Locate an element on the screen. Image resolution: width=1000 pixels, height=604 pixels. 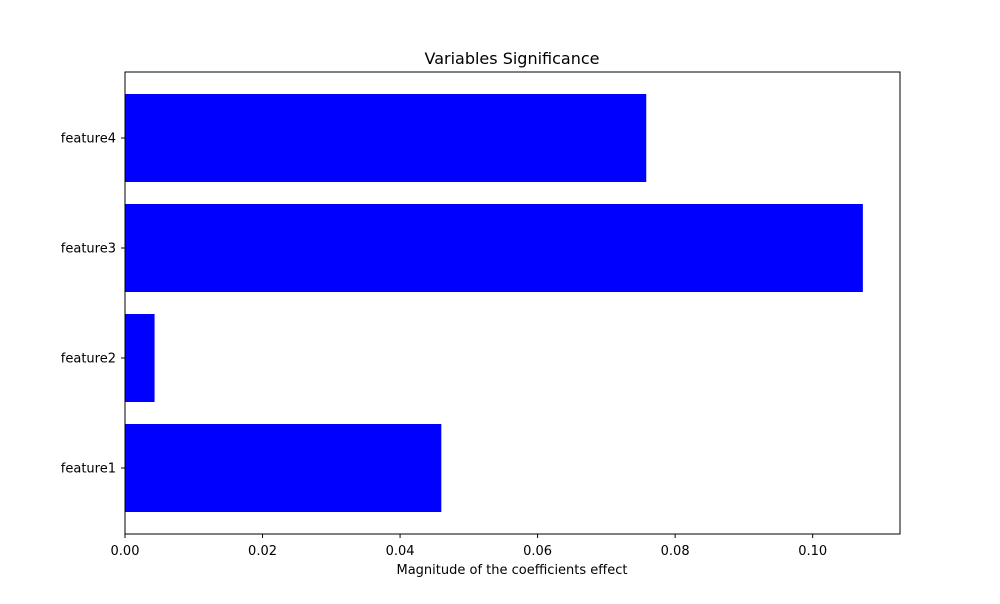
x-tick-label: 0.02 is located at coordinates (262, 551).